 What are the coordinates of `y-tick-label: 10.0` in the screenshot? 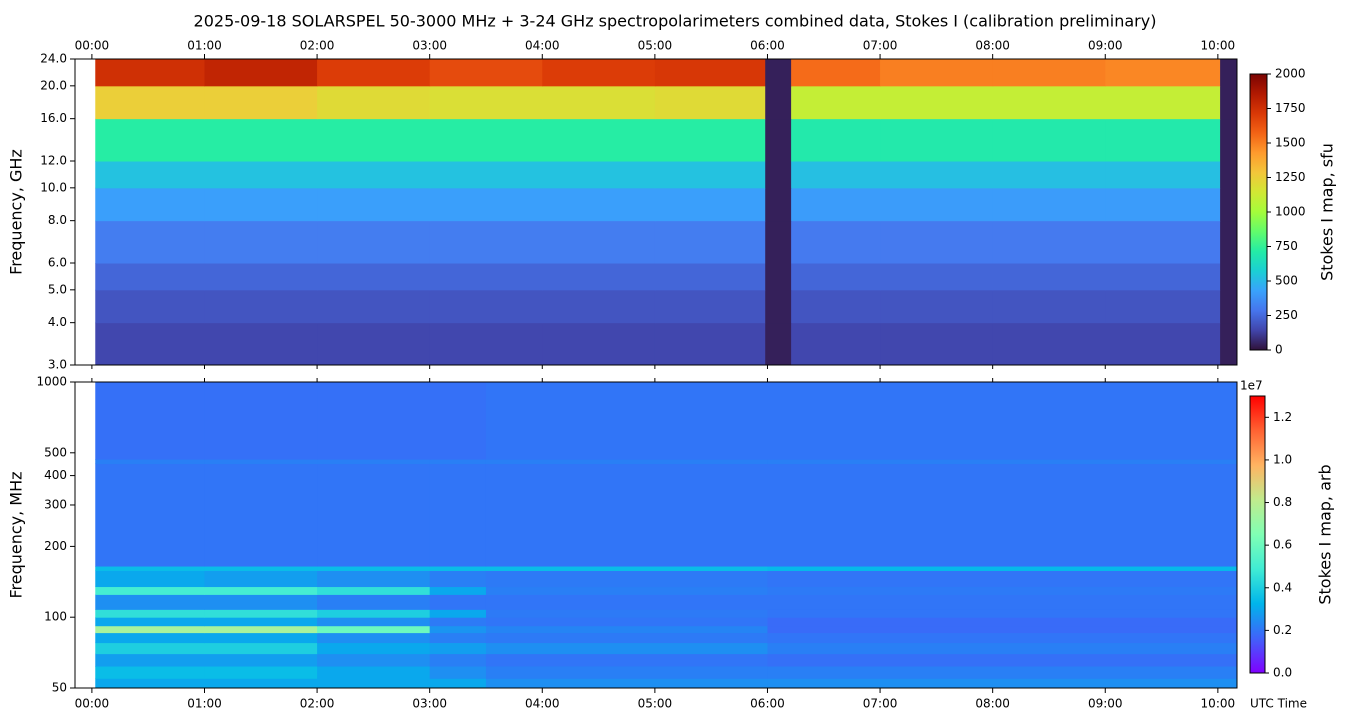 It's located at (53, 187).